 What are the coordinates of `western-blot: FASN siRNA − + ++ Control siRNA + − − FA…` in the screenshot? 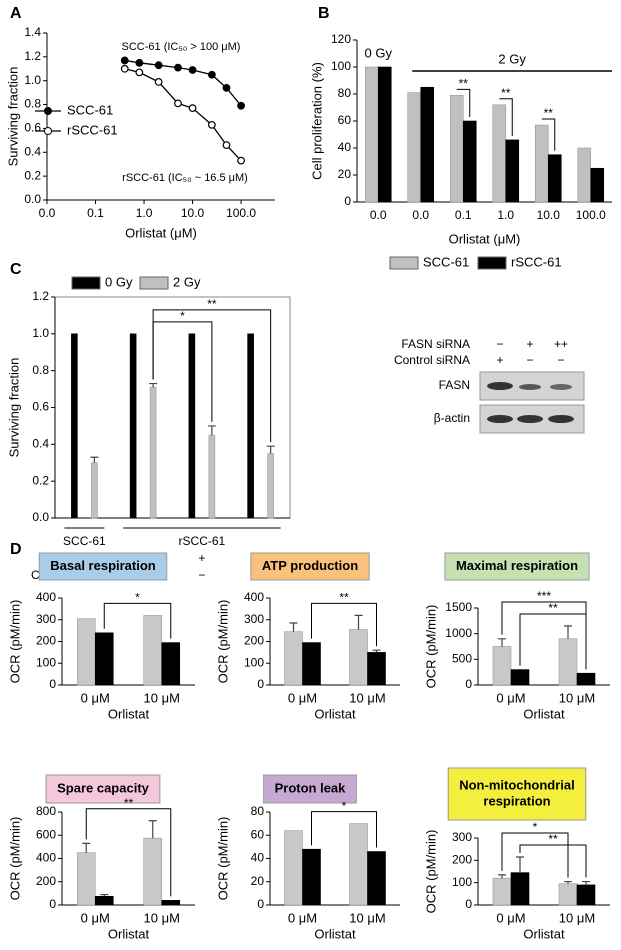 It's located at (489, 385).